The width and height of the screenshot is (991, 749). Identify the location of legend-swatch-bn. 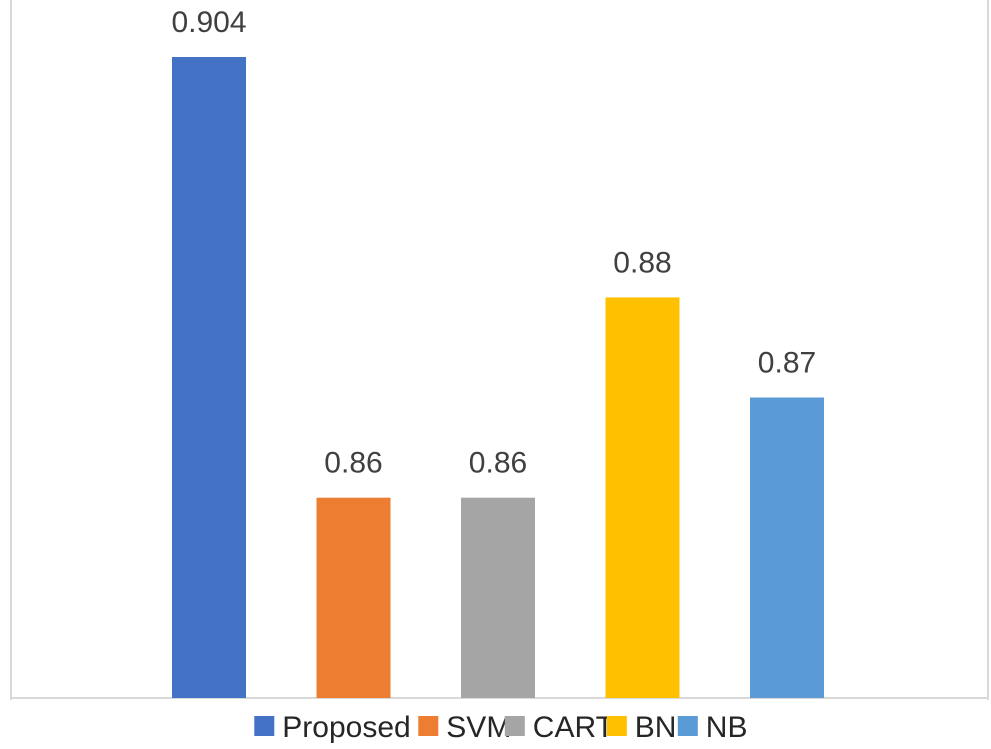
(616, 726).